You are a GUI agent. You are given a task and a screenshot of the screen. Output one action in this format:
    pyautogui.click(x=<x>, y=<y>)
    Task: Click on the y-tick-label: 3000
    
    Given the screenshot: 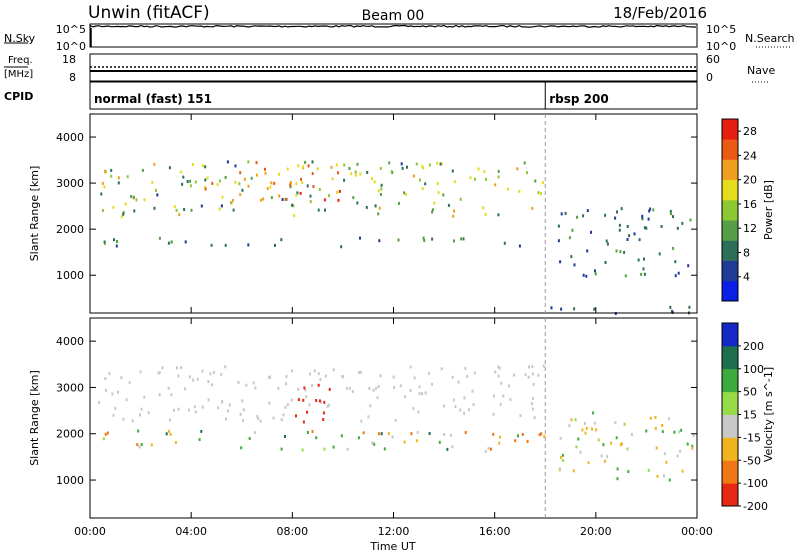 What is the action you would take?
    pyautogui.click(x=70, y=387)
    